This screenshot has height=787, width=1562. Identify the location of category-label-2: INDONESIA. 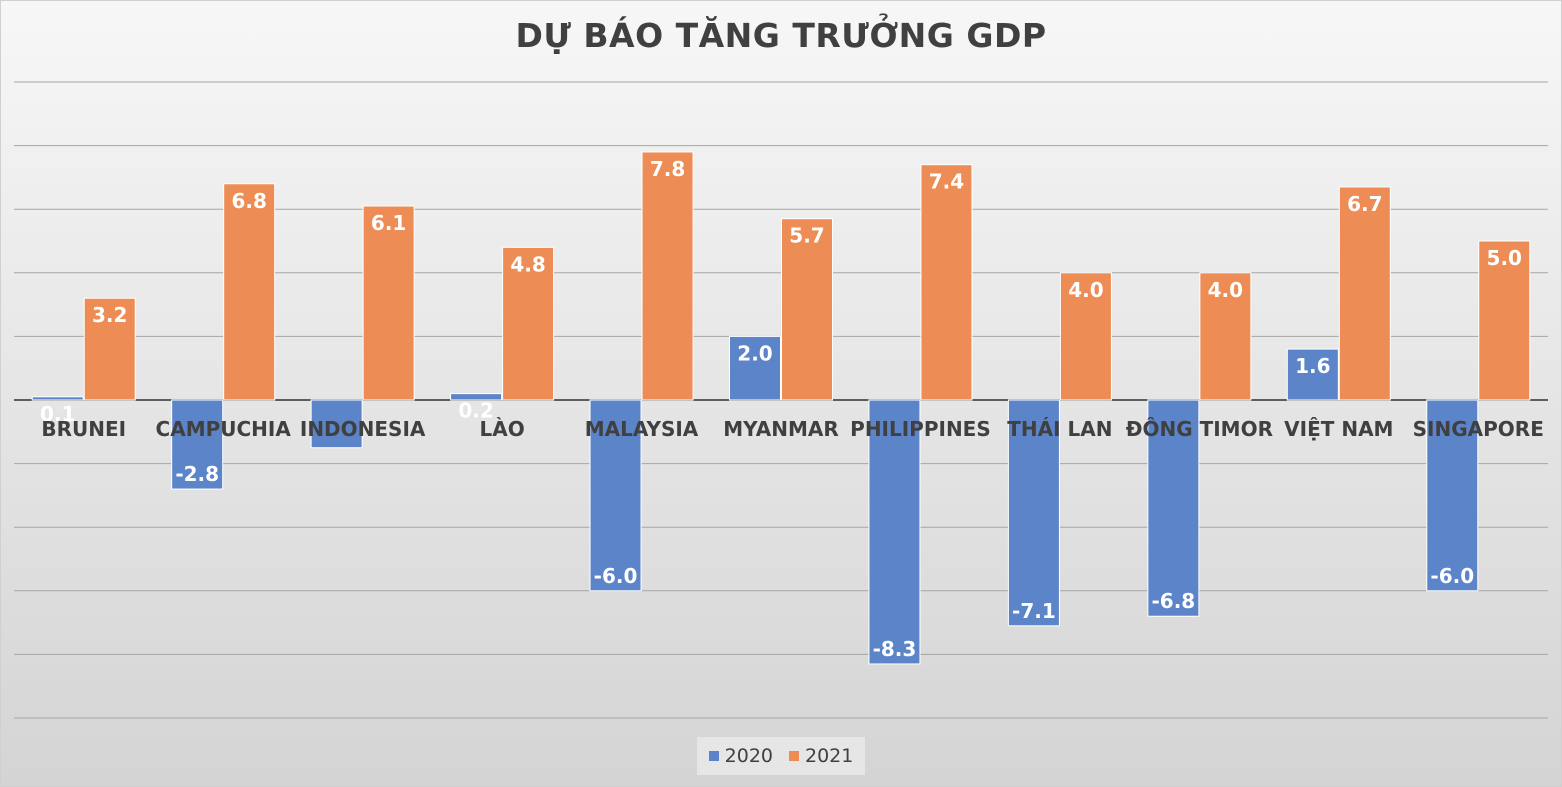
(363, 429).